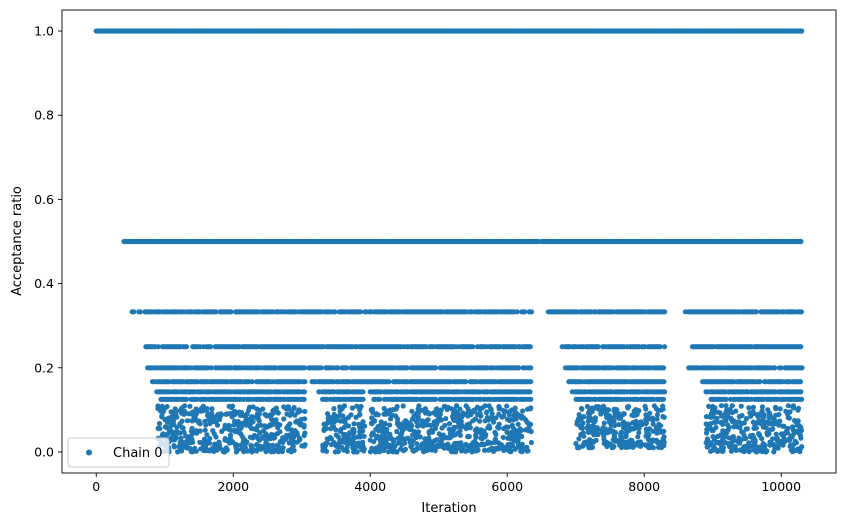 The height and width of the screenshot is (525, 846). What do you see at coordinates (44, 115) in the screenshot?
I see `y-tick-label: 0.8` at bounding box center [44, 115].